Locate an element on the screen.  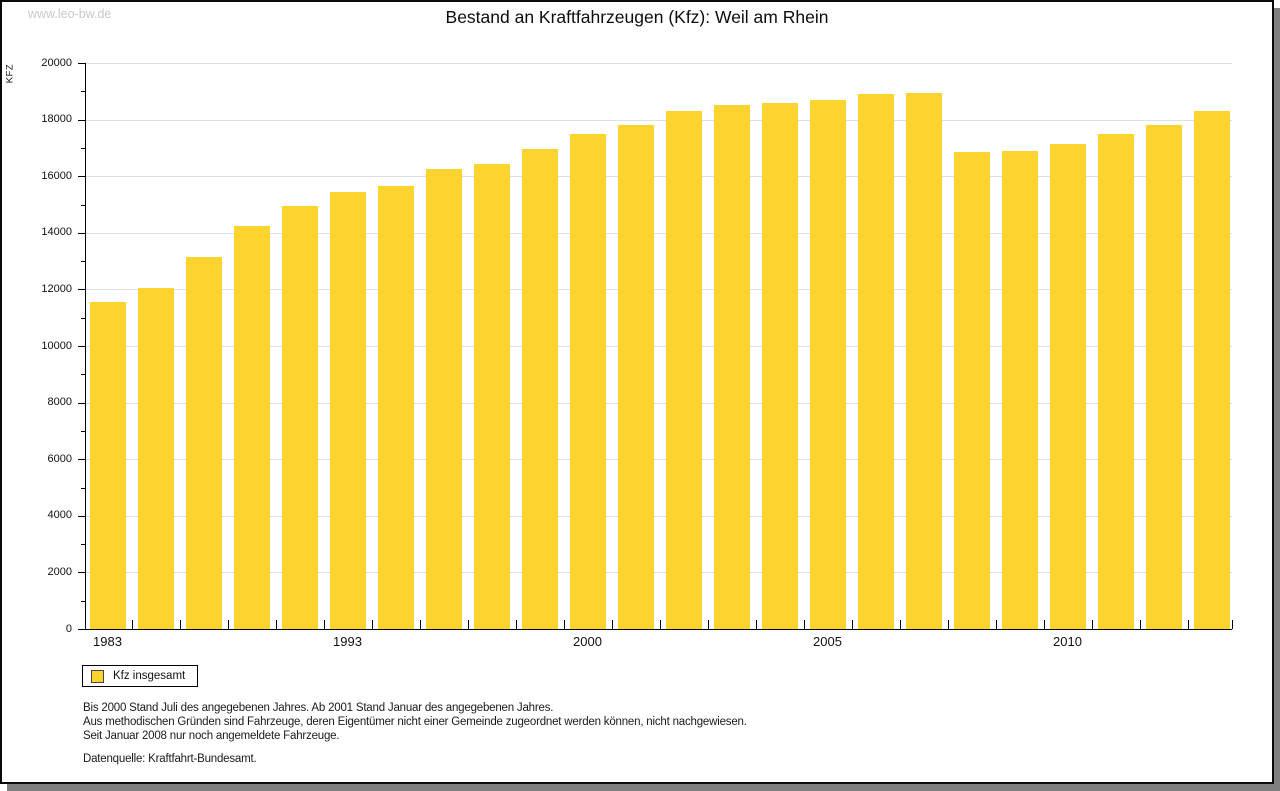
x-tick-label: 1983 is located at coordinates (107, 641).